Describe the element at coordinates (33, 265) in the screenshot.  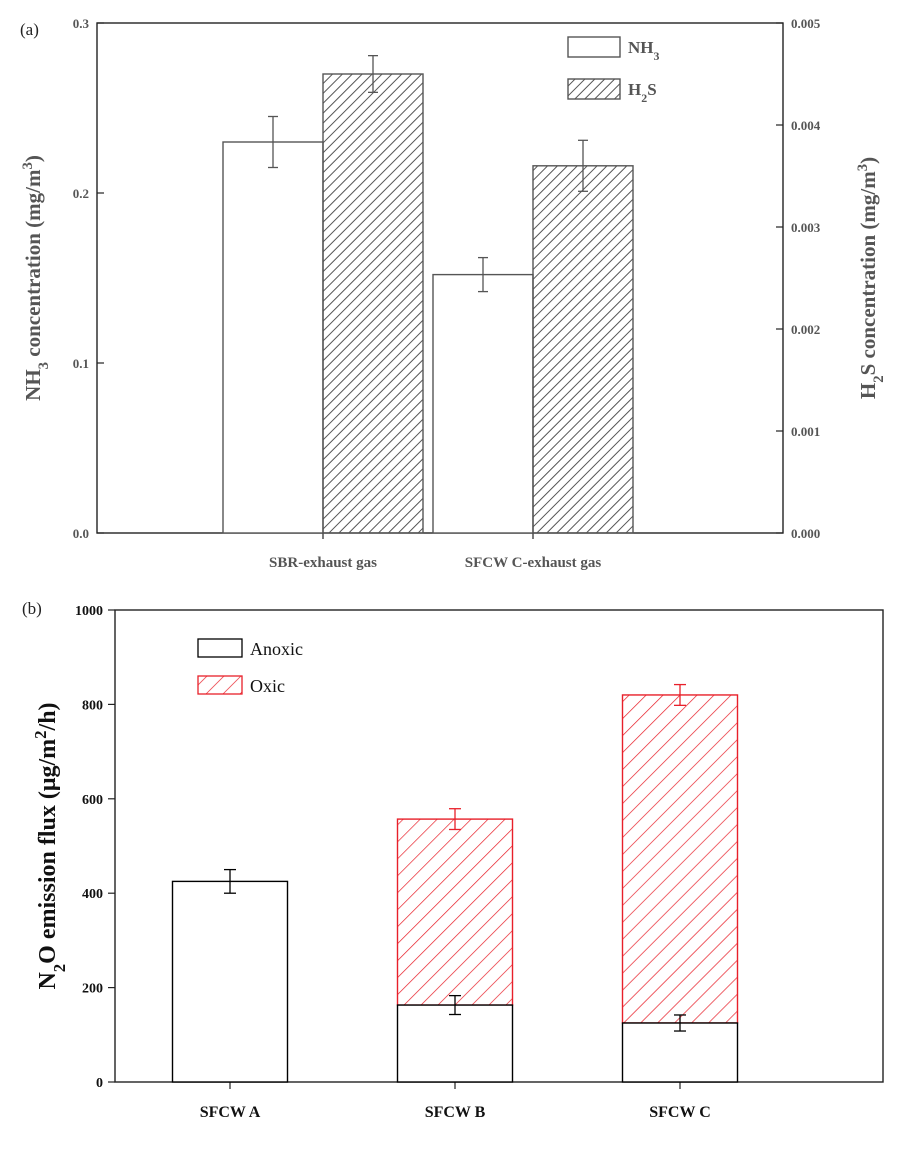
I see `panel-a-left-axis-title-part: concentration (mg/m` at that location.